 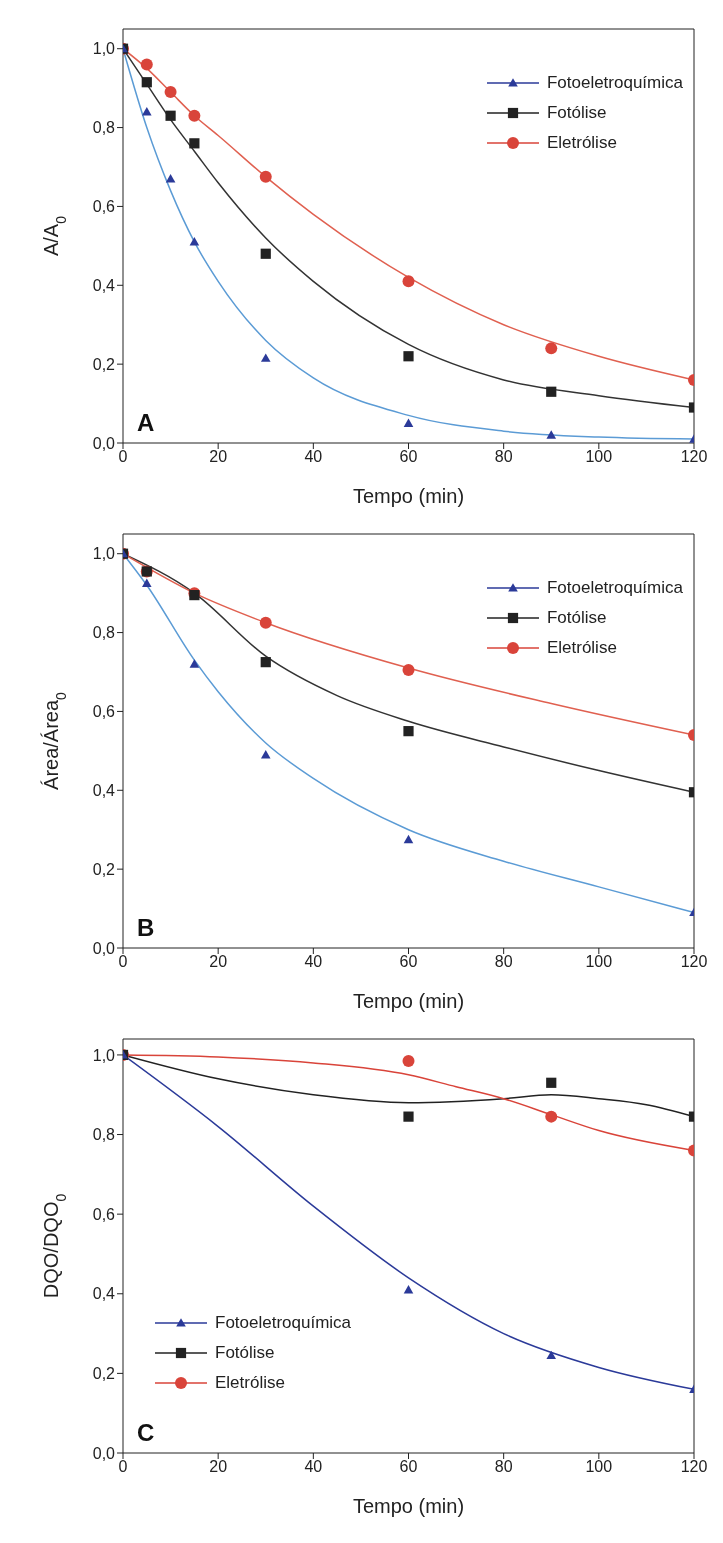 What do you see at coordinates (146, 1433) in the screenshot?
I see `annotation: C` at bounding box center [146, 1433].